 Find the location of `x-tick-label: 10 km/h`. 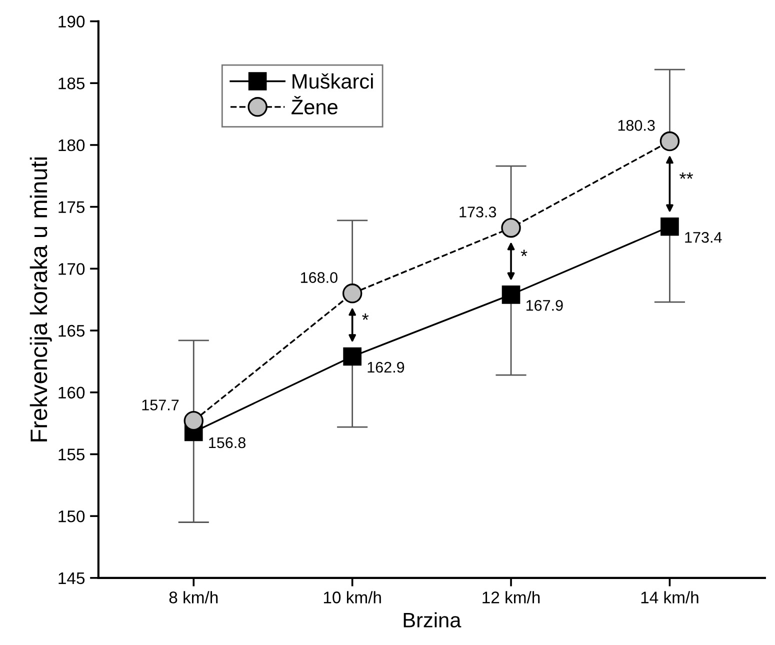

x-tick-label: 10 km/h is located at coordinates (352, 597).